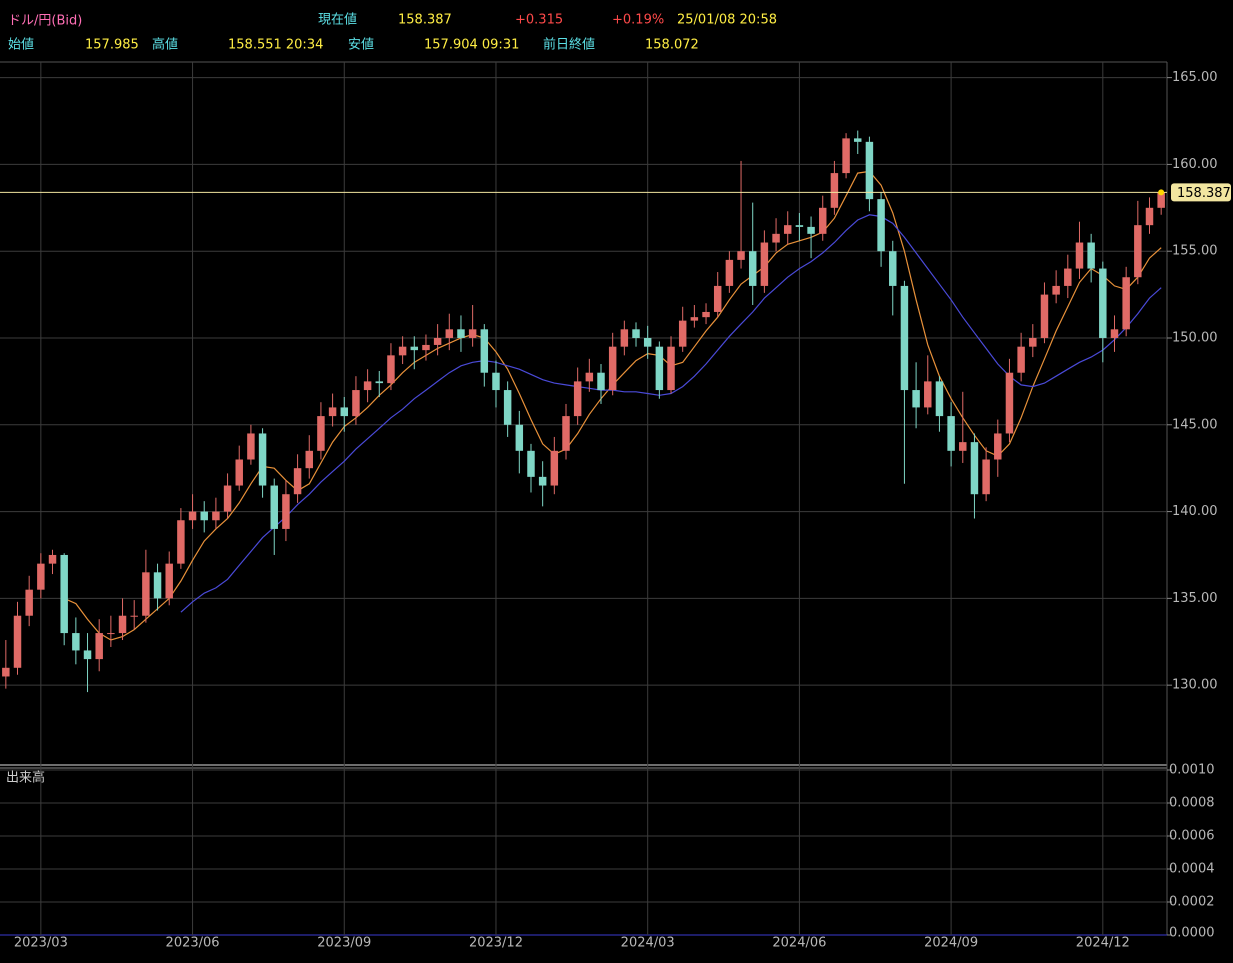  Describe the element at coordinates (1192, 803) in the screenshot. I see `y-tick-label: 0.0008` at that location.